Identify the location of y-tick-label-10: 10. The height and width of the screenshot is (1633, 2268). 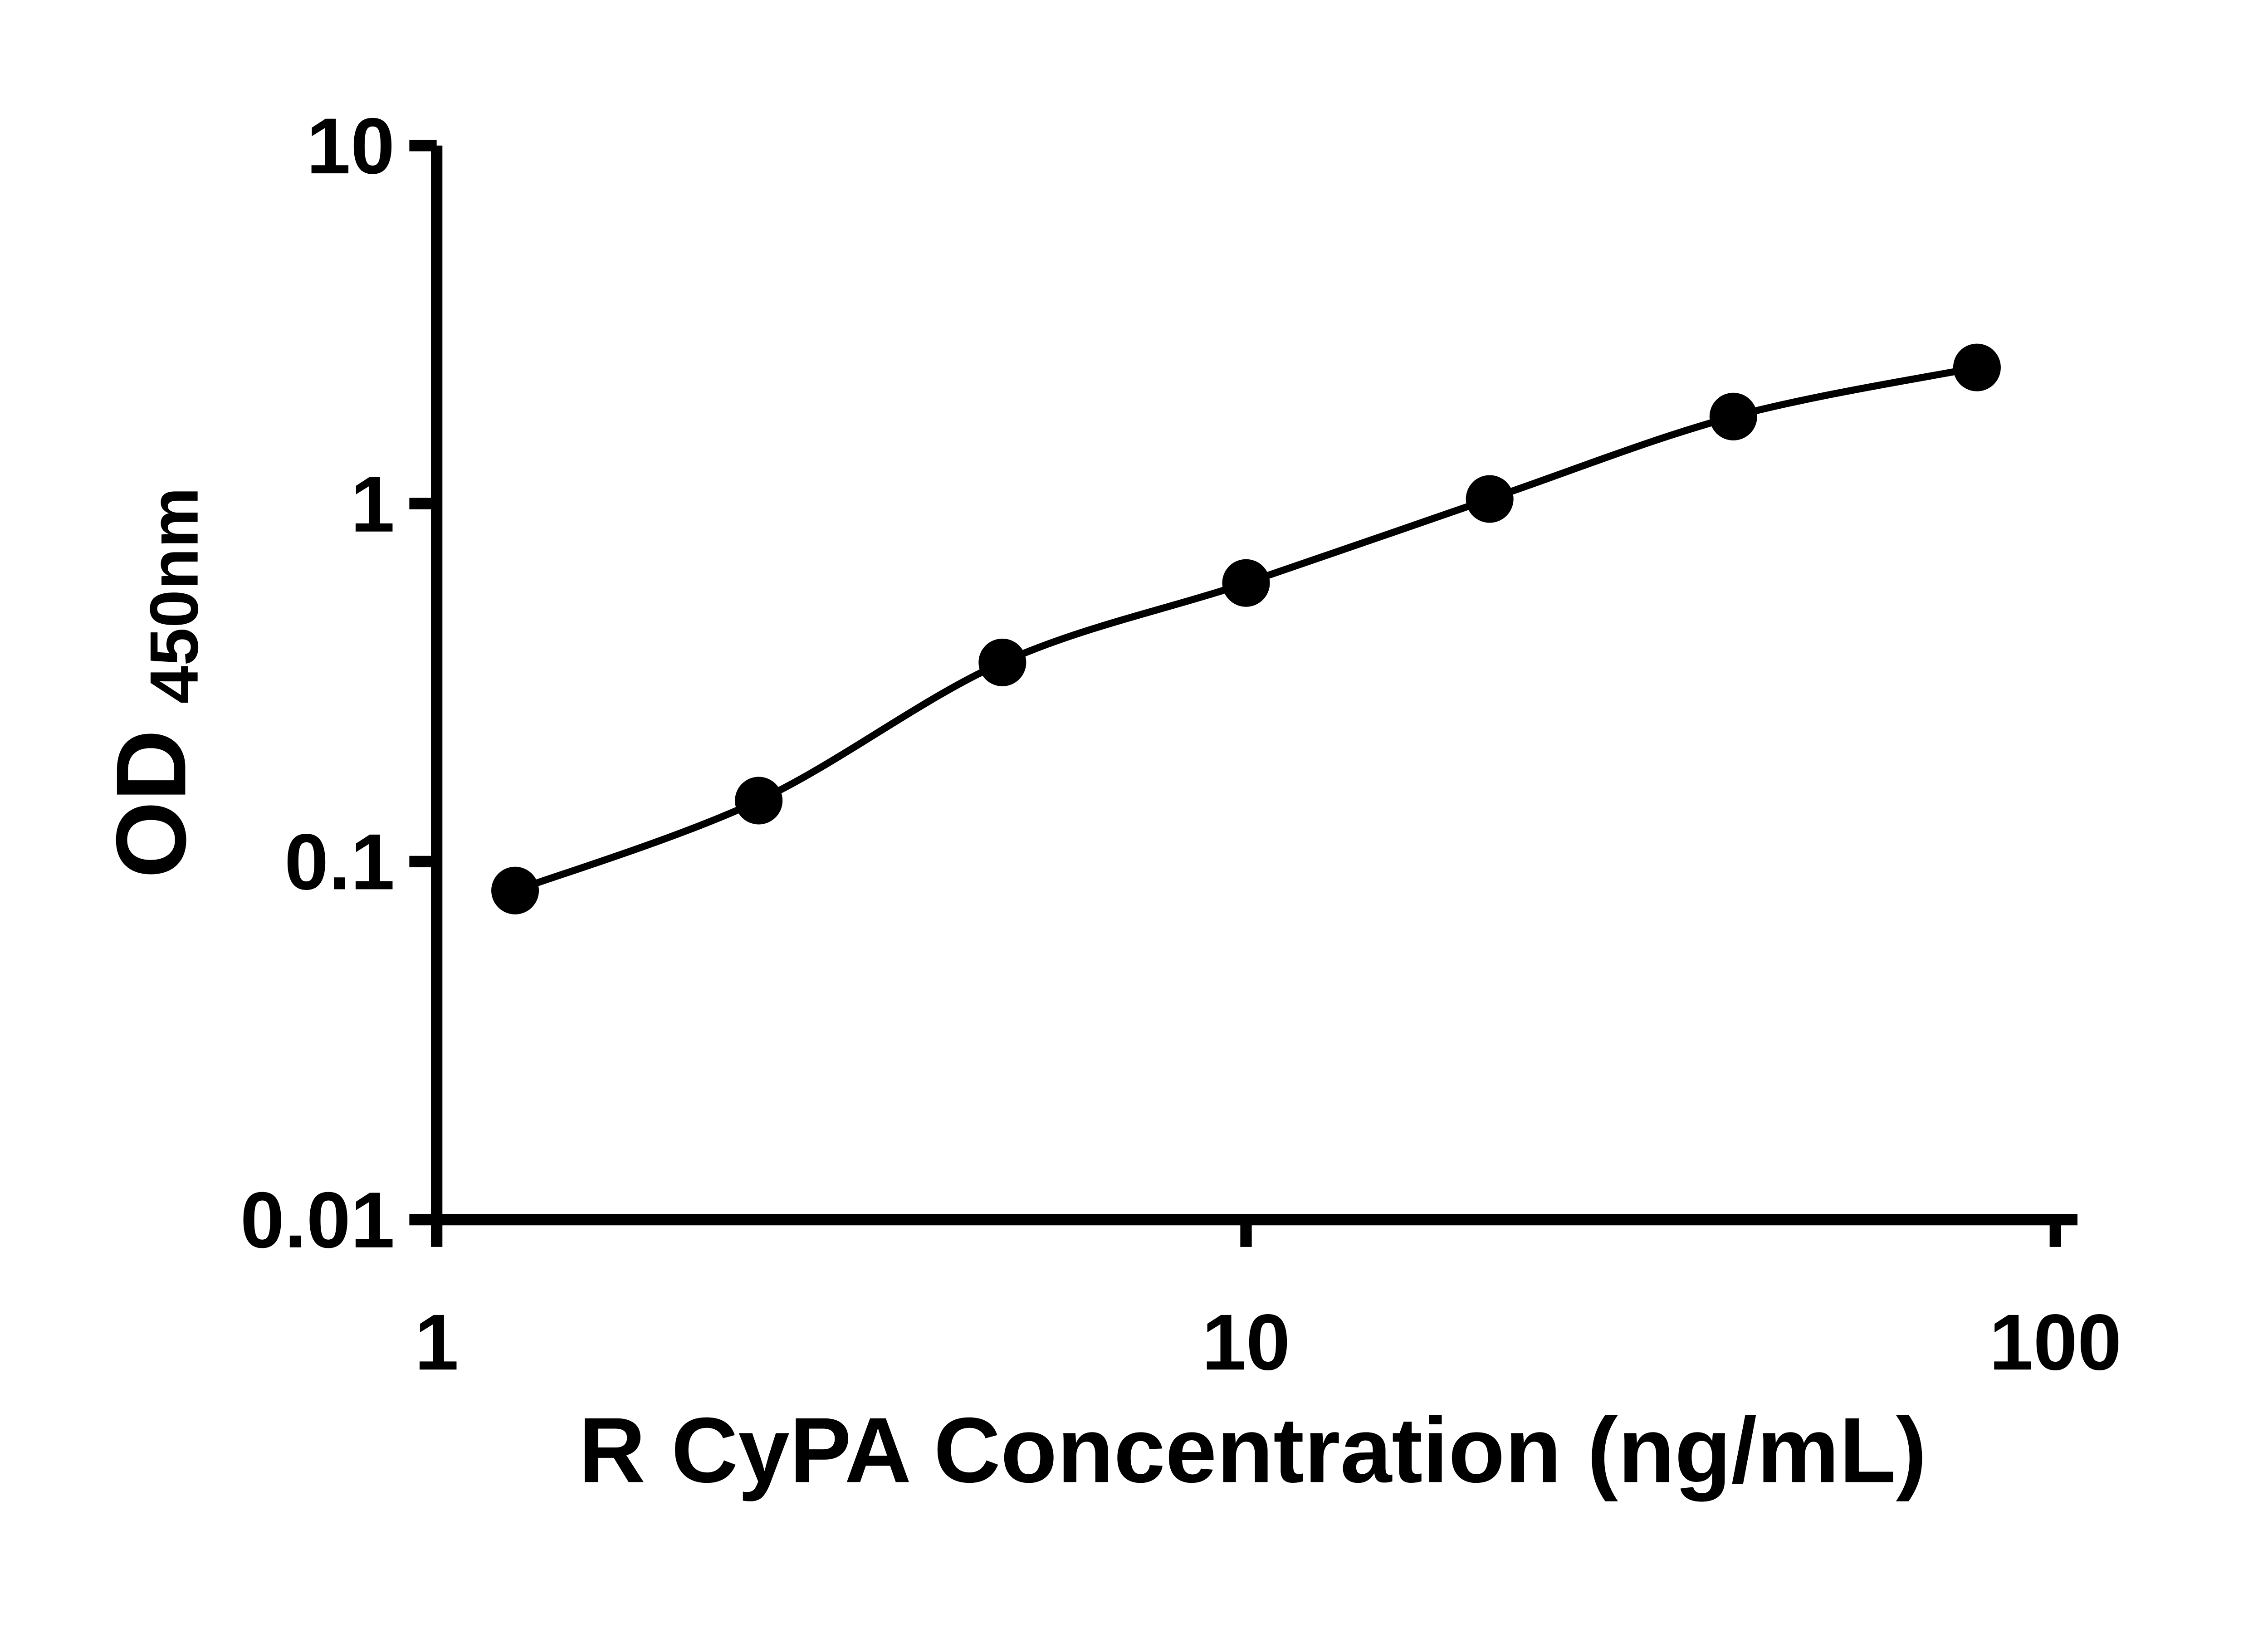
(351, 146).